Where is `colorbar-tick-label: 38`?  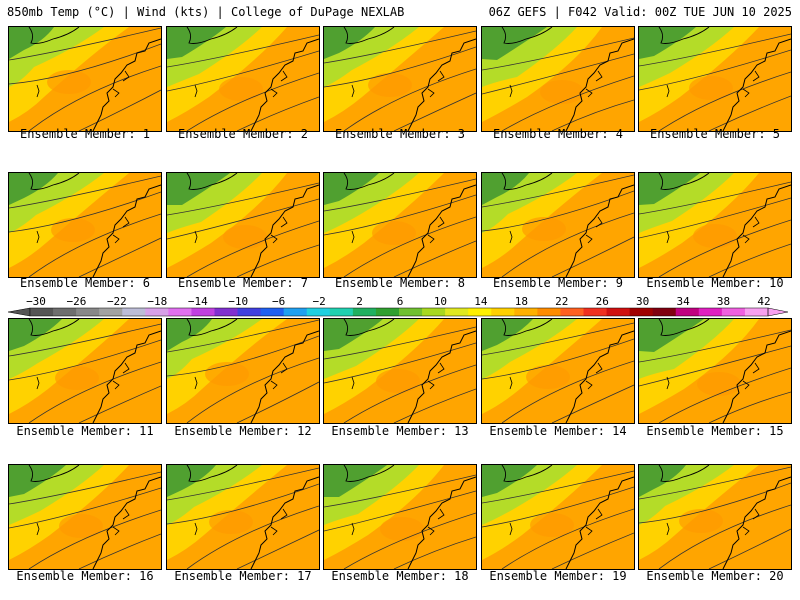
colorbar-tick-label: 38 is located at coordinates (723, 301).